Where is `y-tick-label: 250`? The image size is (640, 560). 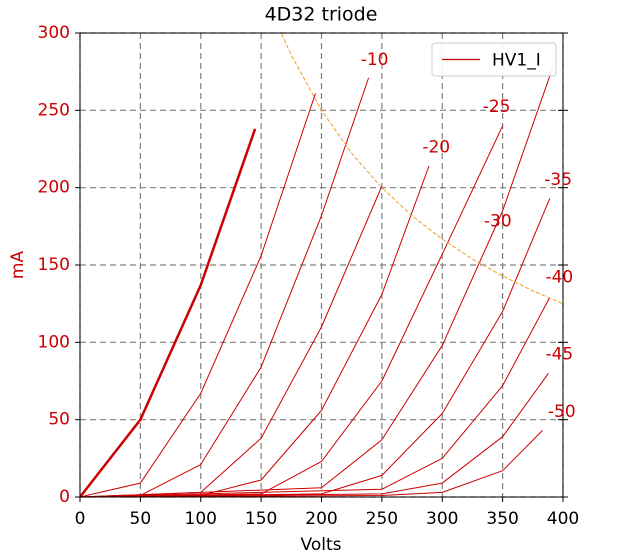
y-tick-label: 250 is located at coordinates (54, 110).